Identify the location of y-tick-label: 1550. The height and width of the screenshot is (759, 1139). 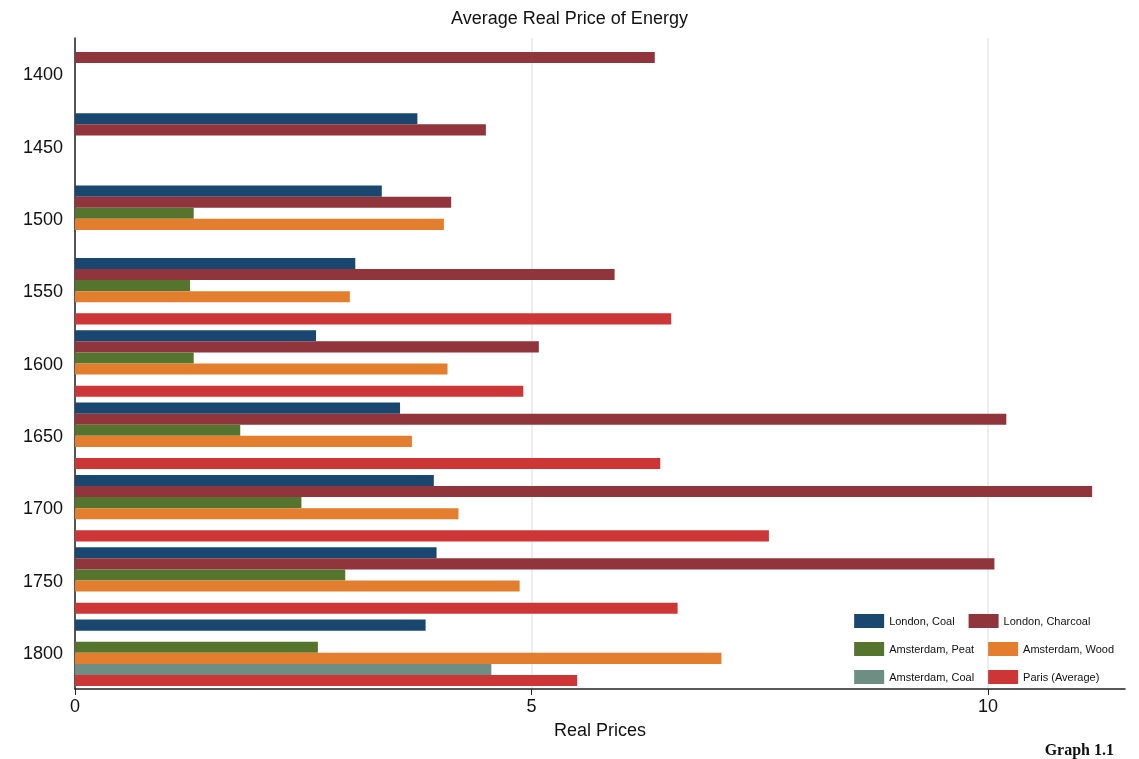
(42, 291).